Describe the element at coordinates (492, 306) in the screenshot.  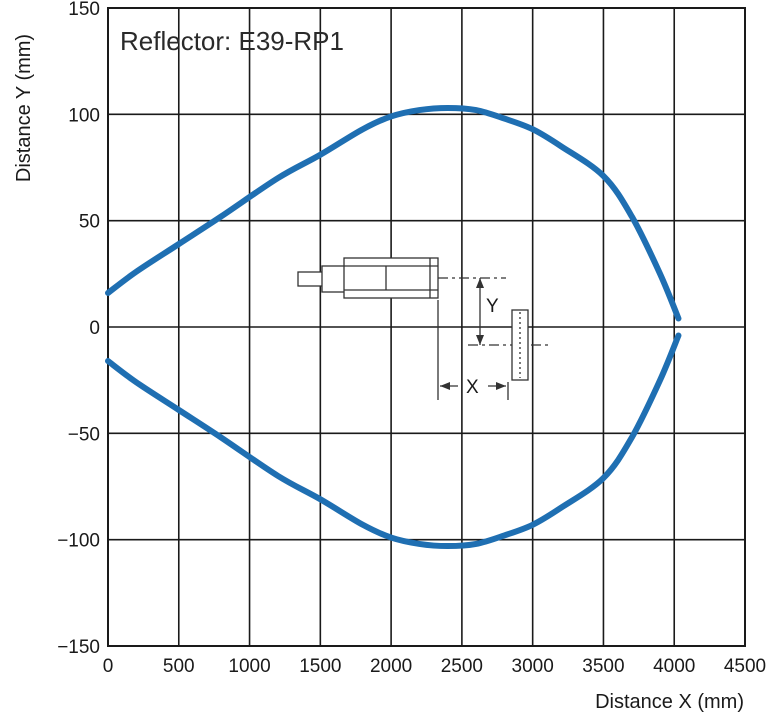
I see `diagram-label-y: Y` at that location.